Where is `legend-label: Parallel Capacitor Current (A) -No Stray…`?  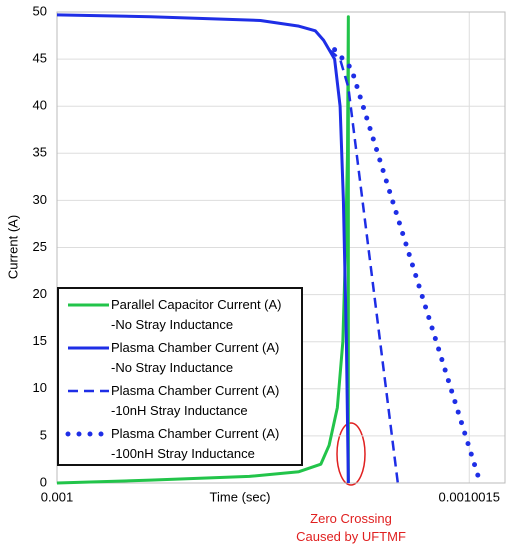 legend-label: Parallel Capacitor Current (A) -No Stray… is located at coordinates (196, 314).